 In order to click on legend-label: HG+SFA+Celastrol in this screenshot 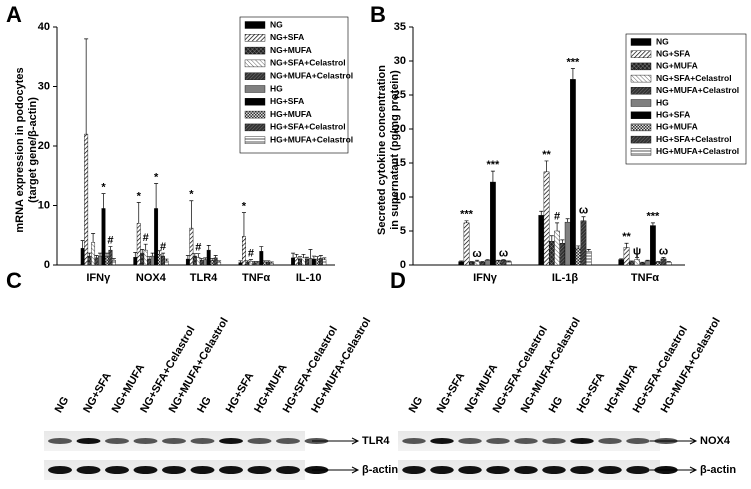, I will do `click(308, 127)`.